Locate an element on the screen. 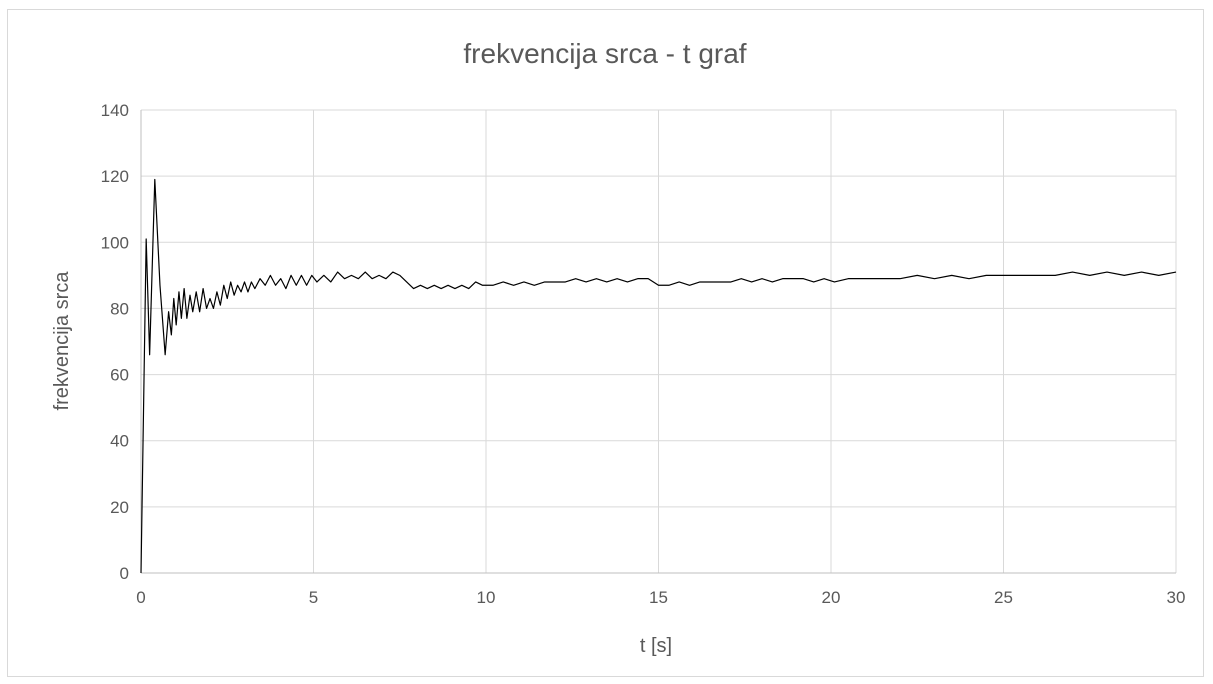 Image resolution: width=1213 pixels, height=684 pixels. x-axis-title: t [s] is located at coordinates (656, 646).